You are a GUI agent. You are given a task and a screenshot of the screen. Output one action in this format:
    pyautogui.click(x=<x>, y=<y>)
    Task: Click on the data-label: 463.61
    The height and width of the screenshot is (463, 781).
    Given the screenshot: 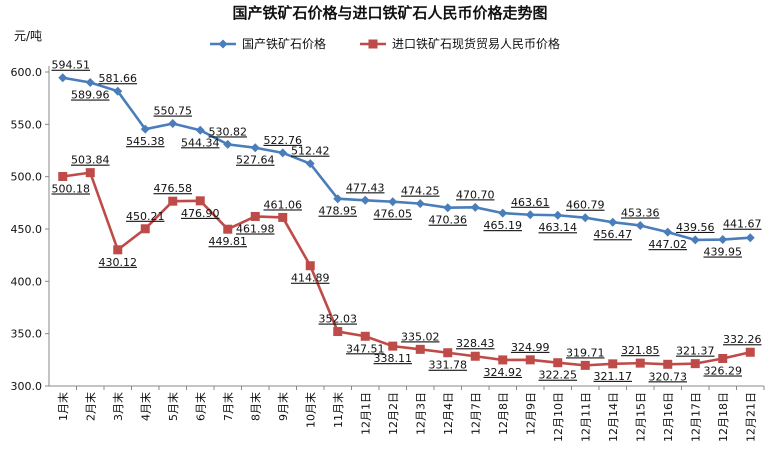 What is the action you would take?
    pyautogui.click(x=530, y=202)
    